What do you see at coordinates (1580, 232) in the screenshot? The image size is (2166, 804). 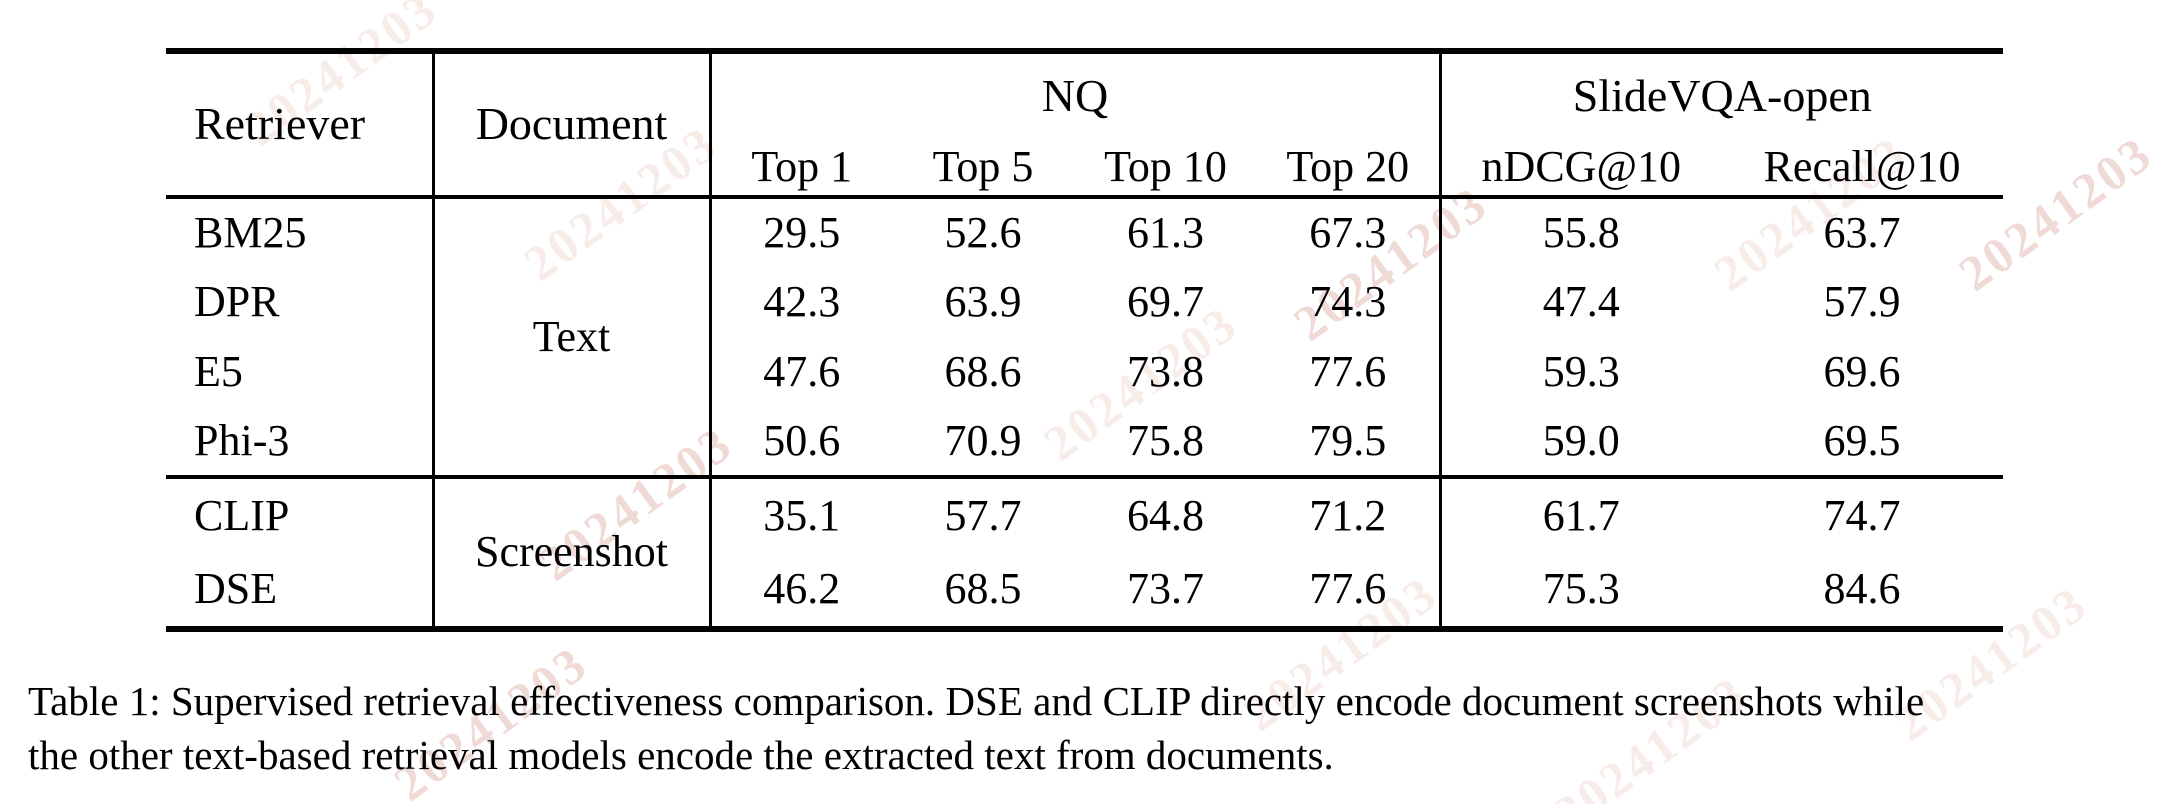 I see `metric-value: 55.8` at bounding box center [1580, 232].